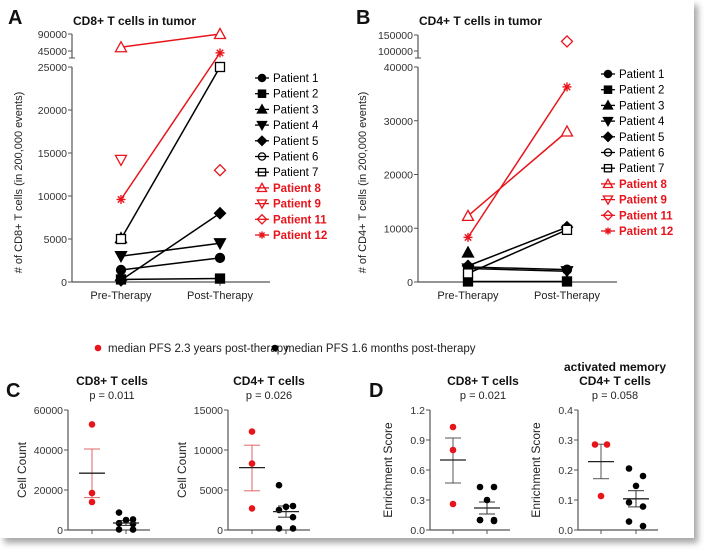 This screenshot has height=550, width=704. Describe the element at coordinates (417, 471) in the screenshot. I see `y-tick-label: 0.6` at that location.